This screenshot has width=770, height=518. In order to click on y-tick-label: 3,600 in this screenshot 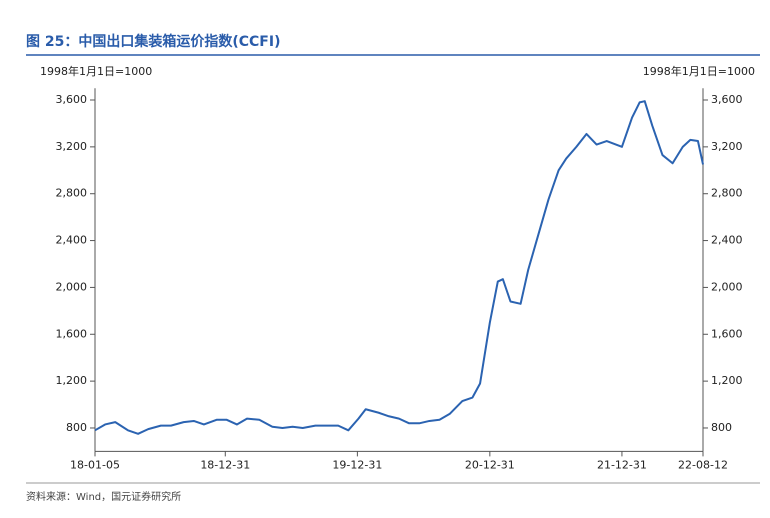, I will do `click(72, 99)`.